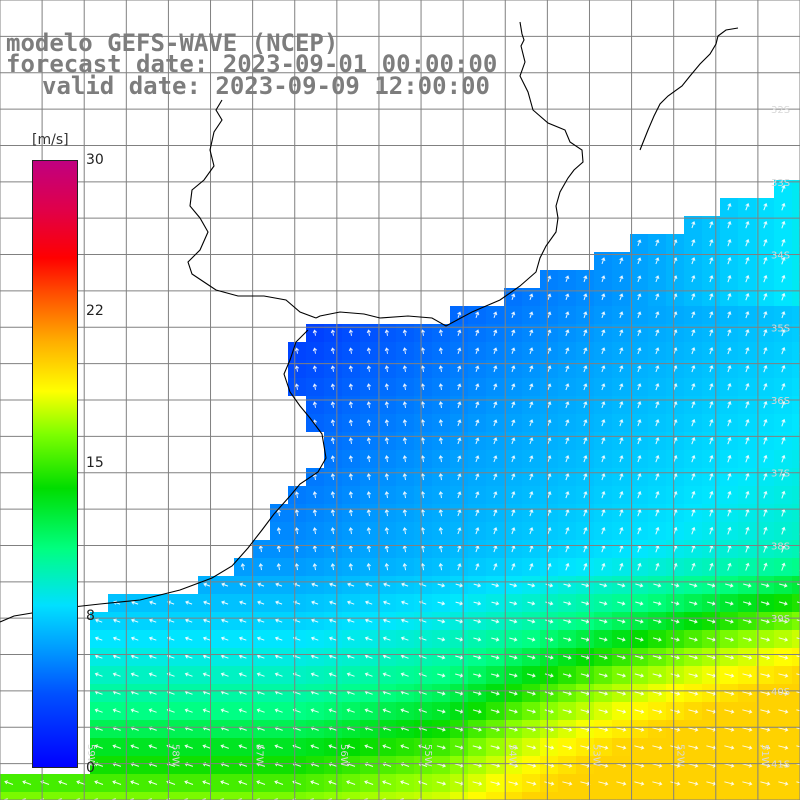 This screenshot has width=800, height=800. What do you see at coordinates (50, 140) in the screenshot?
I see `colorbar-unit: [m/s]` at bounding box center [50, 140].